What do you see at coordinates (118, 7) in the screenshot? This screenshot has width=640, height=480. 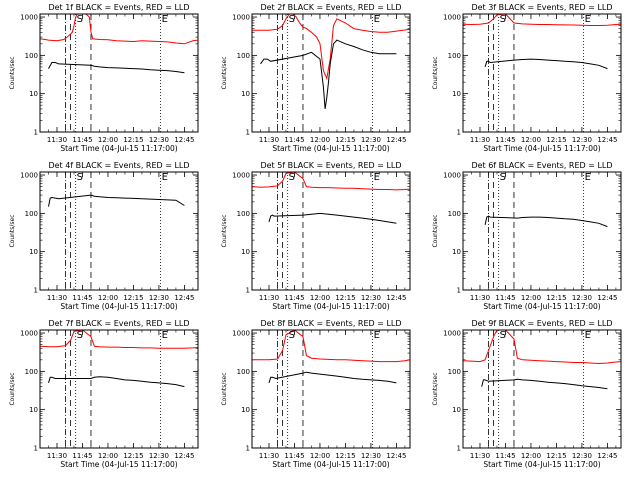 I see `chart-title: Det 1f BLACK = Events, RED = LLD` at bounding box center [118, 7].